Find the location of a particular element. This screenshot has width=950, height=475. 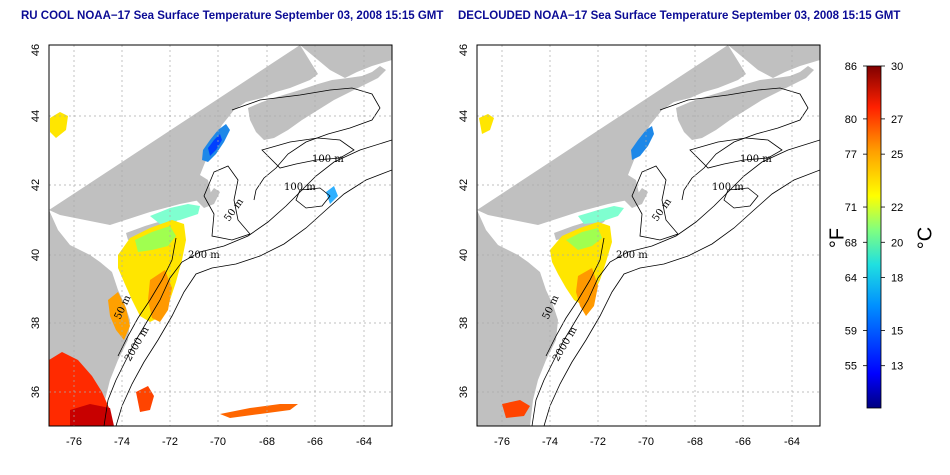

fahrenheit-tick-label: 77 is located at coordinates (851, 155).